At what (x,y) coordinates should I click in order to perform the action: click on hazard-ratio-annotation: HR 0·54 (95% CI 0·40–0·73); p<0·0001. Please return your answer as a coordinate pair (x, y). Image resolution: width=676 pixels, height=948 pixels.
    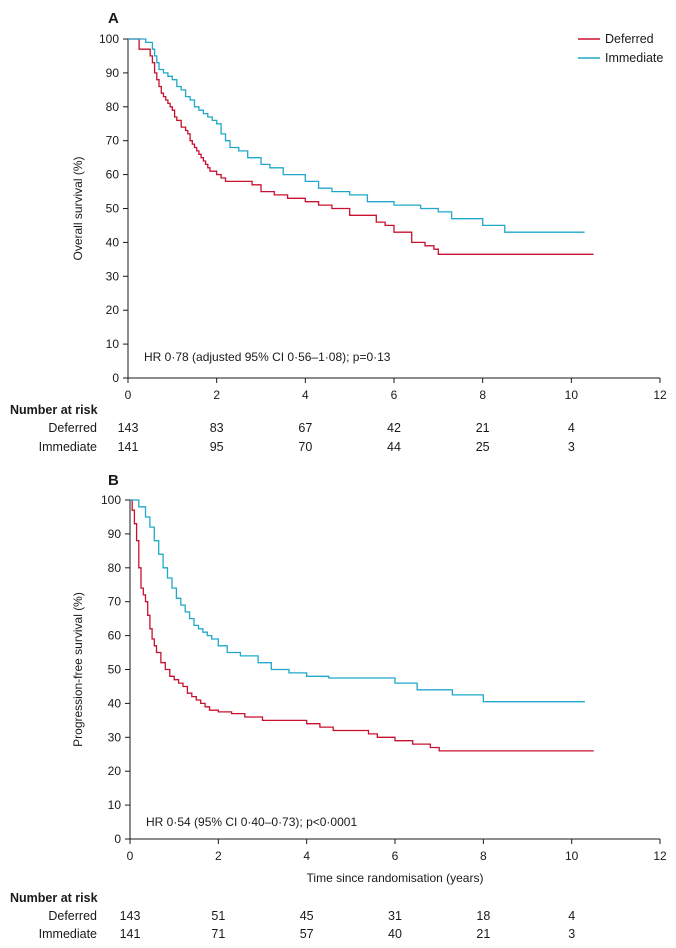
    Looking at the image, I should click on (251, 822).